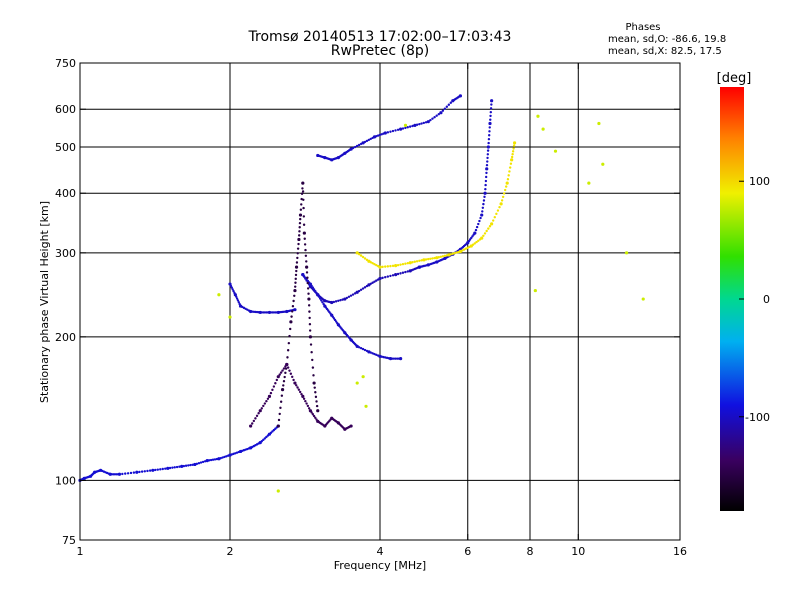  I want to click on x-tick-label: 4, so click(380, 551).